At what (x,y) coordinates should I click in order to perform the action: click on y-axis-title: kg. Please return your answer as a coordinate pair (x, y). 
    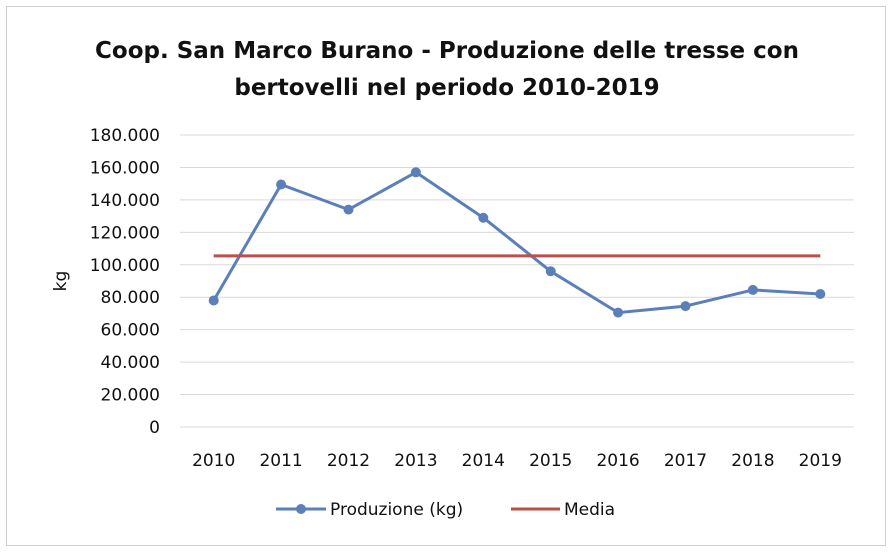
    Looking at the image, I should click on (61, 281).